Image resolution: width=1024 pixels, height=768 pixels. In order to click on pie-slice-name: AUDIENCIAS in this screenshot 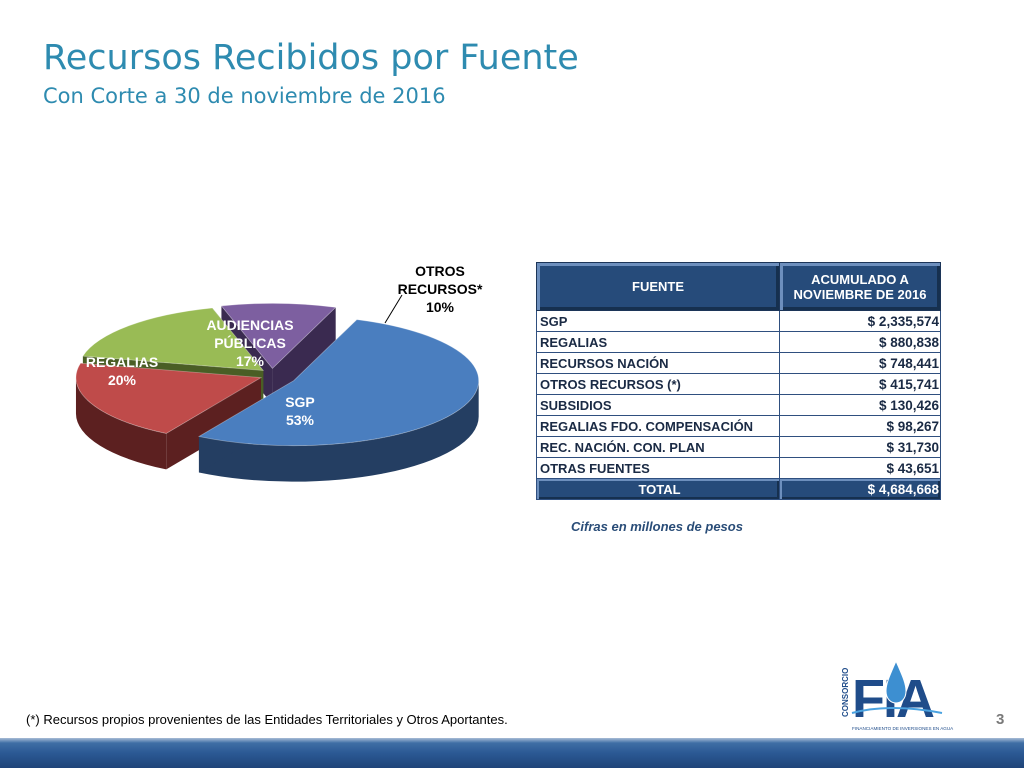, I will do `click(249, 325)`.